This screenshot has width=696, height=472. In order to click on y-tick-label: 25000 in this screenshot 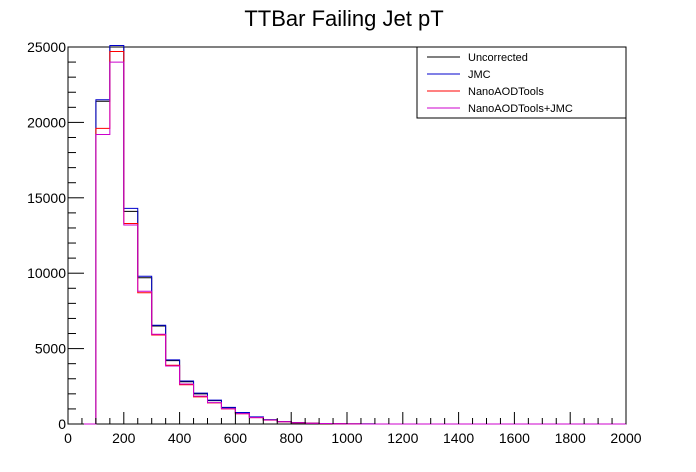, I will do `click(46, 47)`.